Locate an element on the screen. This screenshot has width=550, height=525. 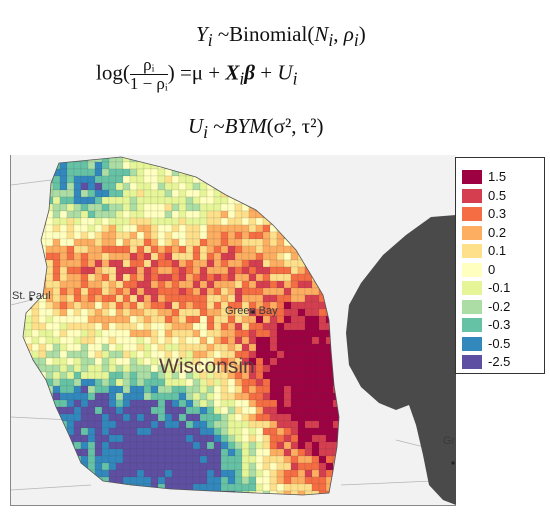
eq2-fraction: ρᵢ 1 − ρᵢ is located at coordinates (148, 74).